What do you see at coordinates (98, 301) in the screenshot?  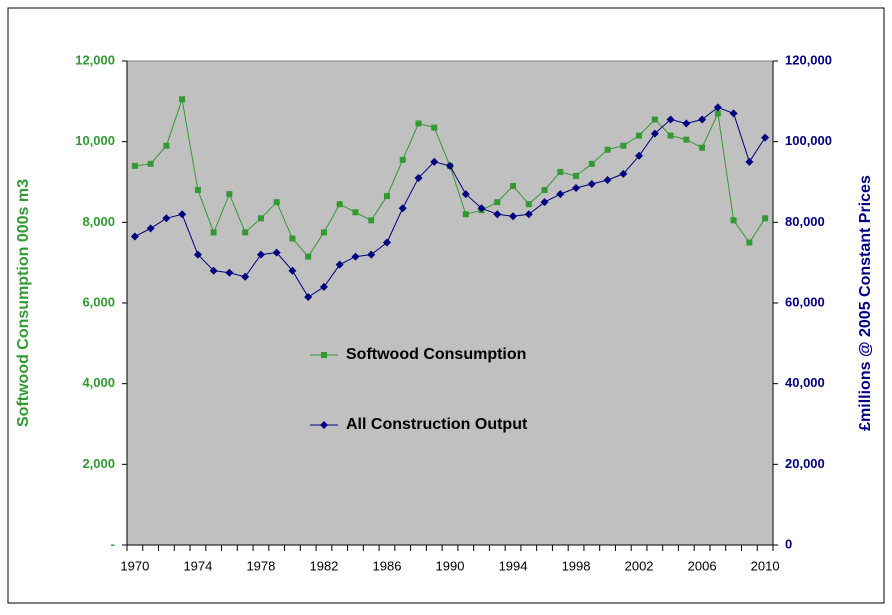 I see `y-tick-label: 6,000` at bounding box center [98, 301].